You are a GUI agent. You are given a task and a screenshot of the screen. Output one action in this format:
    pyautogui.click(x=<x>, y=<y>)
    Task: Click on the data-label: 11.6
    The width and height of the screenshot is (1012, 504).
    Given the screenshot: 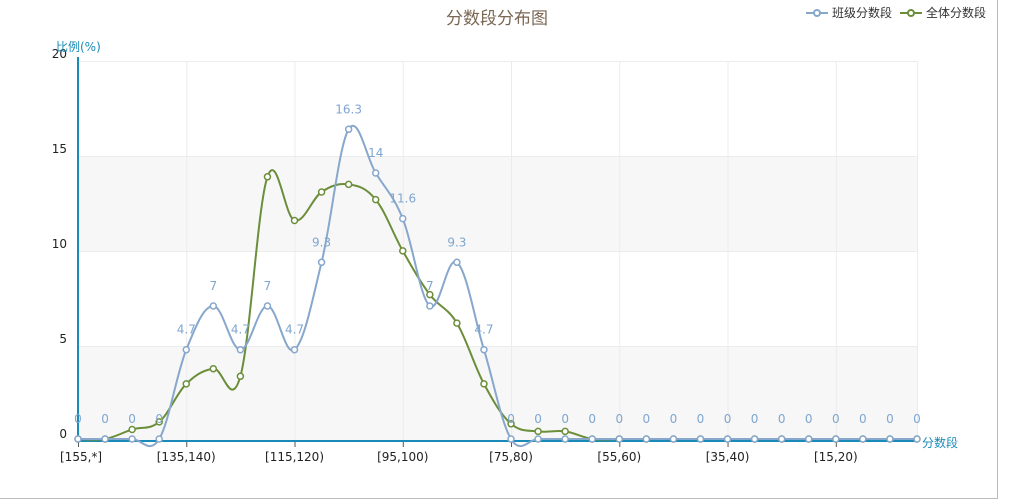 What is the action you would take?
    pyautogui.click(x=402, y=199)
    